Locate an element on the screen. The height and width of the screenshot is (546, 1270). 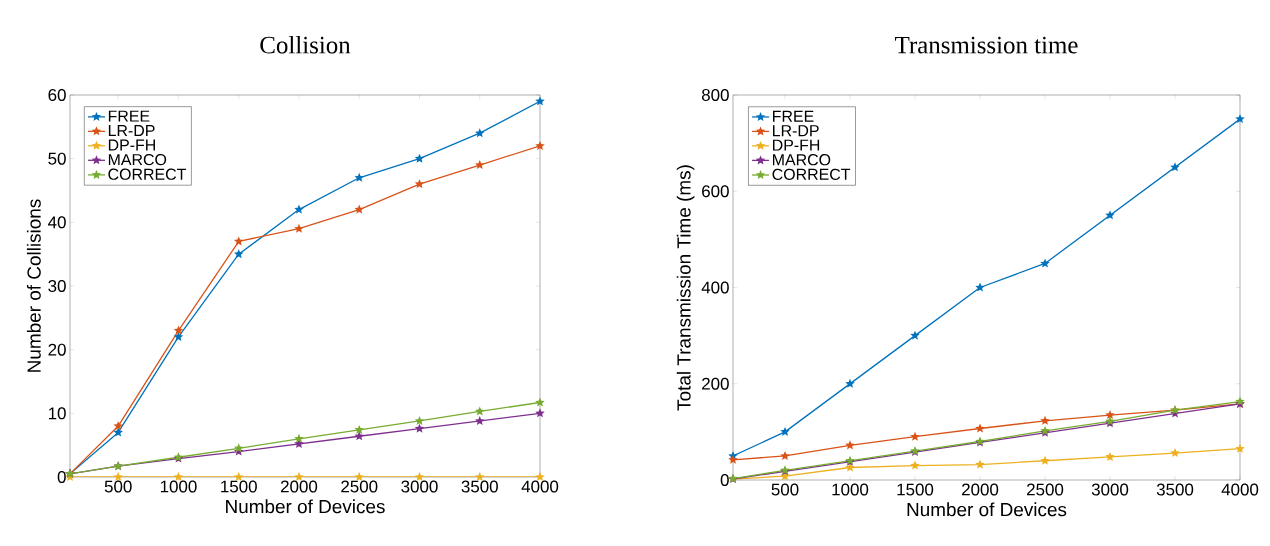
chart-title: Collision is located at coordinates (305, 44).